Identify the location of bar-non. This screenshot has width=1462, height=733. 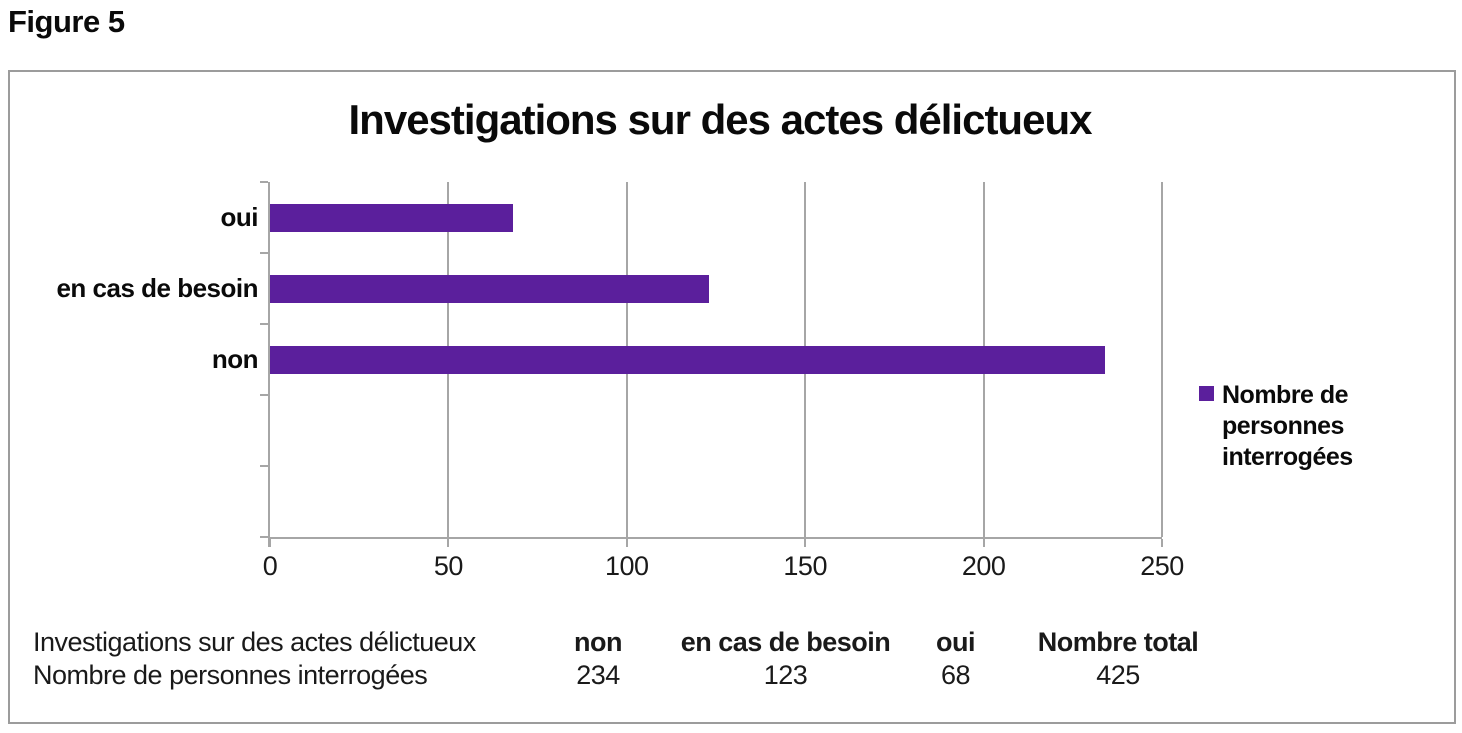
(687, 359).